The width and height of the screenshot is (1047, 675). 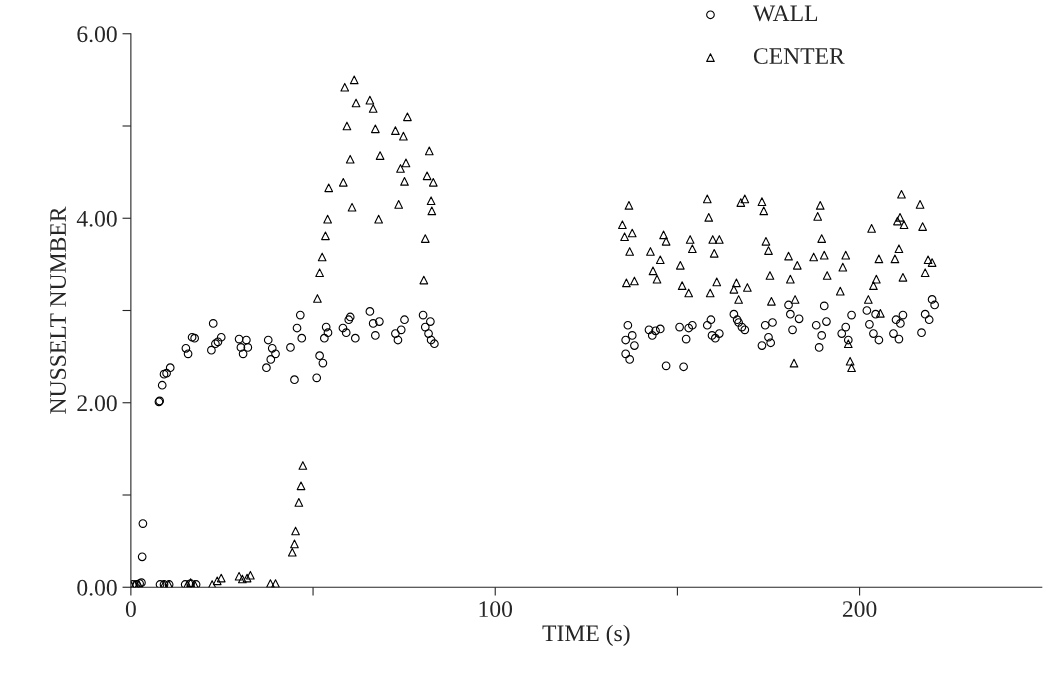 What do you see at coordinates (97, 403) in the screenshot?
I see `y-tick-label: 2.00` at bounding box center [97, 403].